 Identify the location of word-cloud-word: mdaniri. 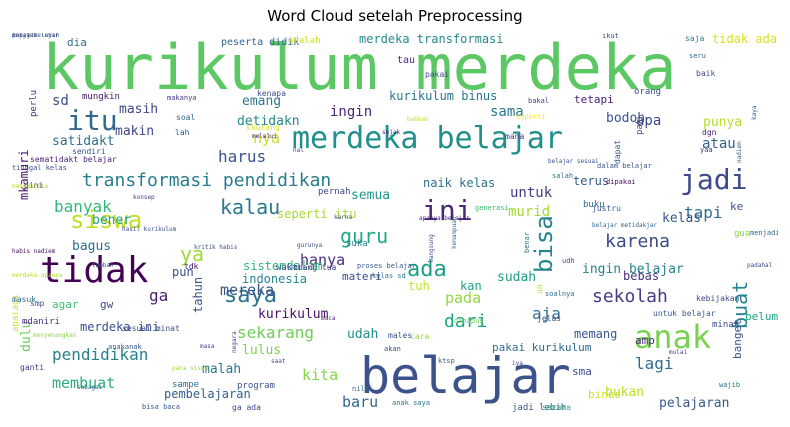
(41, 322).